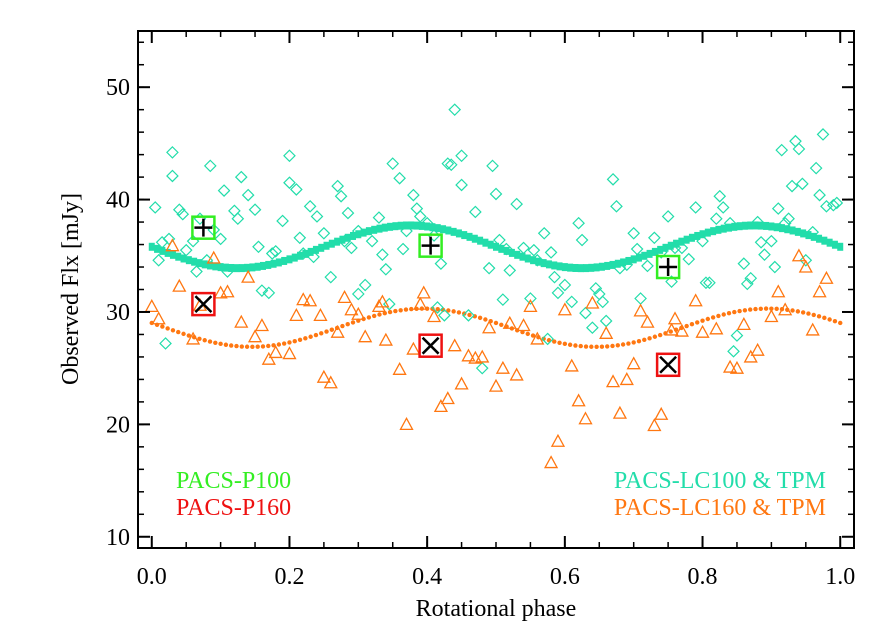 This screenshot has width=888, height=643. What do you see at coordinates (430, 345) in the screenshot?
I see `p160-observation-cross` at bounding box center [430, 345].